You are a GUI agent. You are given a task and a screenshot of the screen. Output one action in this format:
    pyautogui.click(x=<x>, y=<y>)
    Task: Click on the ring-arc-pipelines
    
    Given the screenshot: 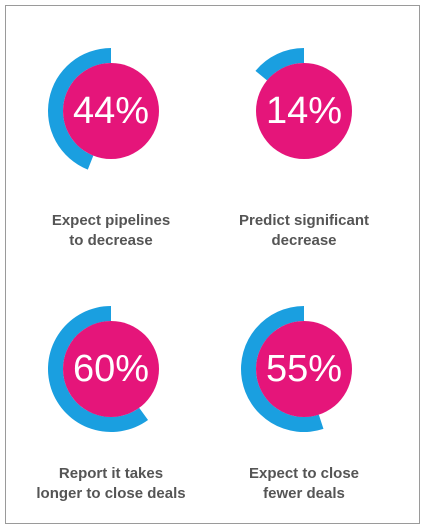 What is the action you would take?
    pyautogui.click(x=79, y=109)
    